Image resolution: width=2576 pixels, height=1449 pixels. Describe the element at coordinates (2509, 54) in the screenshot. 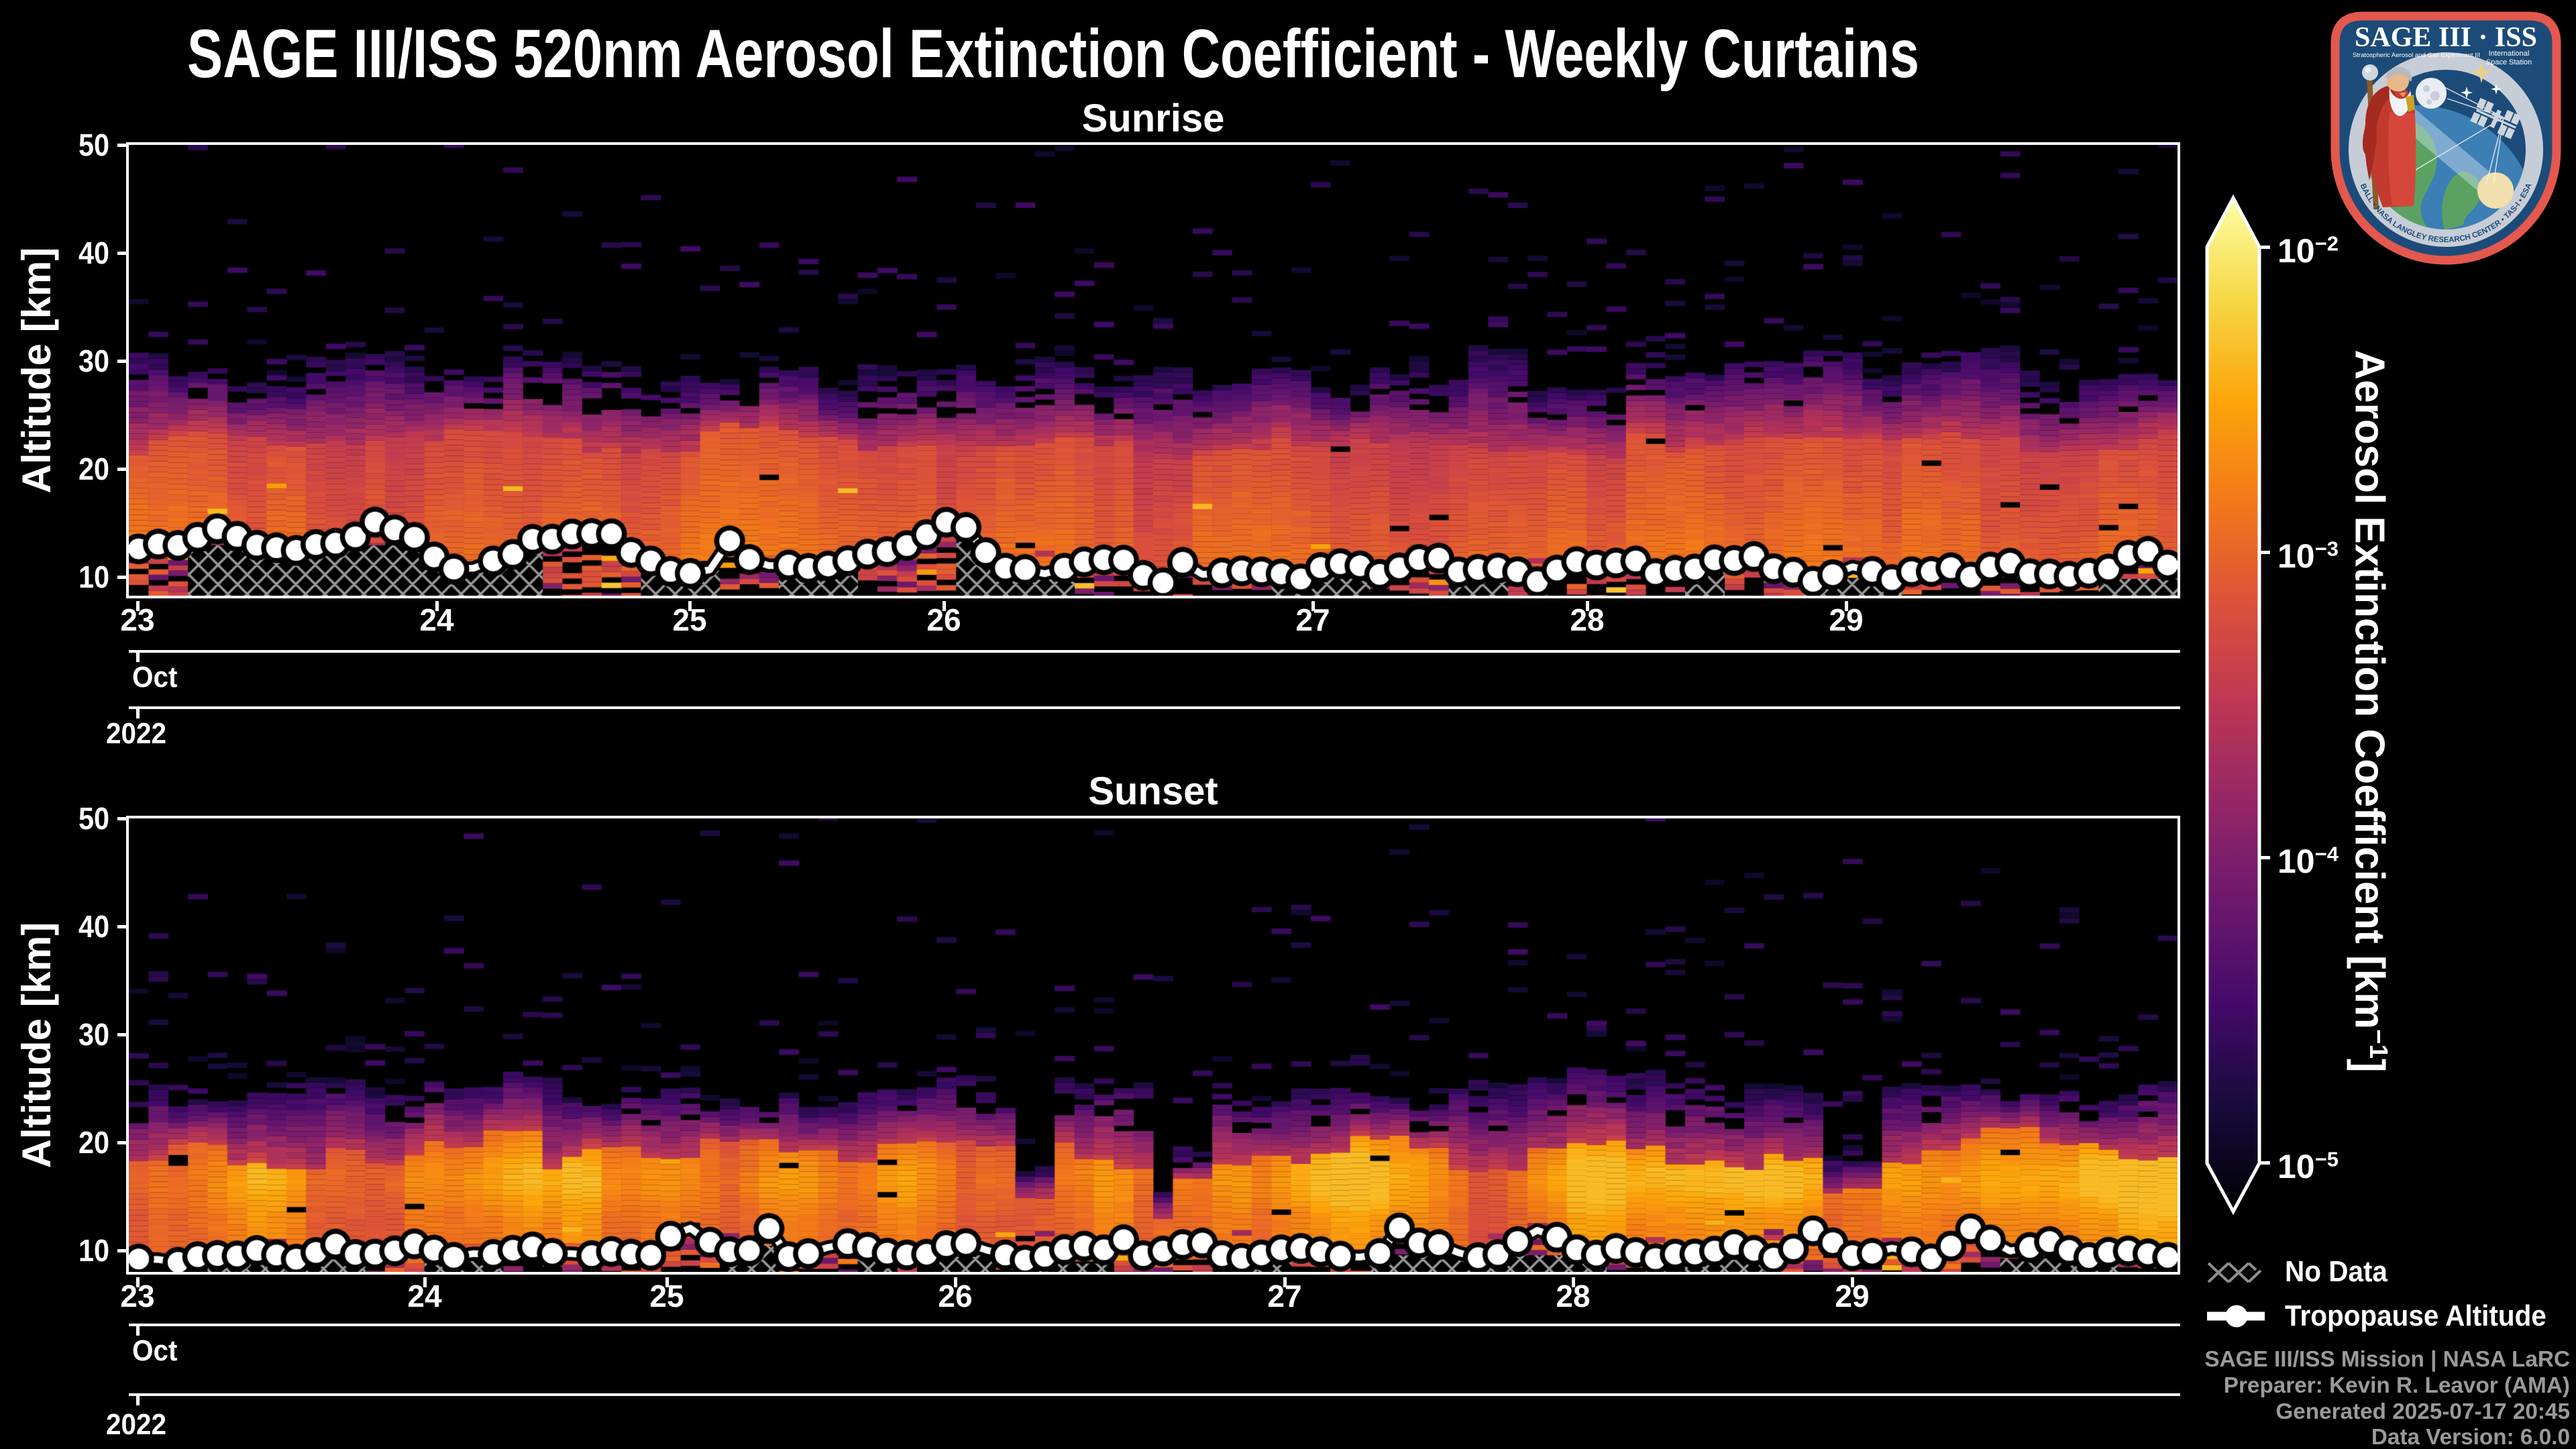

I see `svg-text: International` at that location.